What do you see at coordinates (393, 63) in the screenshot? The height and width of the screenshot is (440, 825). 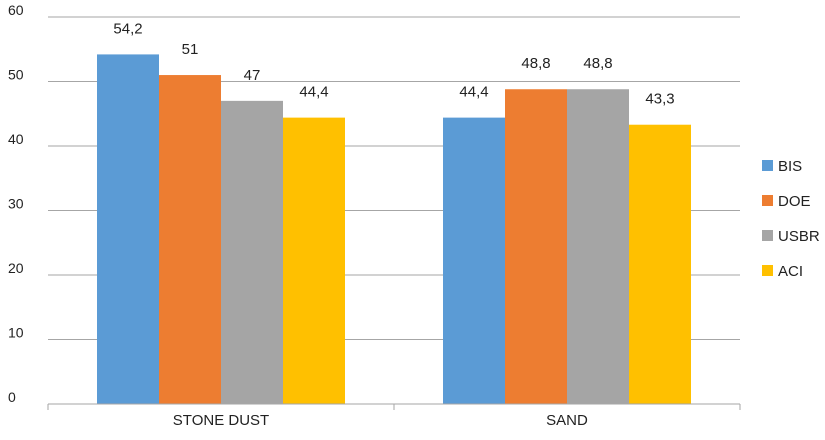 I see `data-labels: 54,2 51 47 44,4 44,4 48,8 48,8 43,3` at bounding box center [393, 63].